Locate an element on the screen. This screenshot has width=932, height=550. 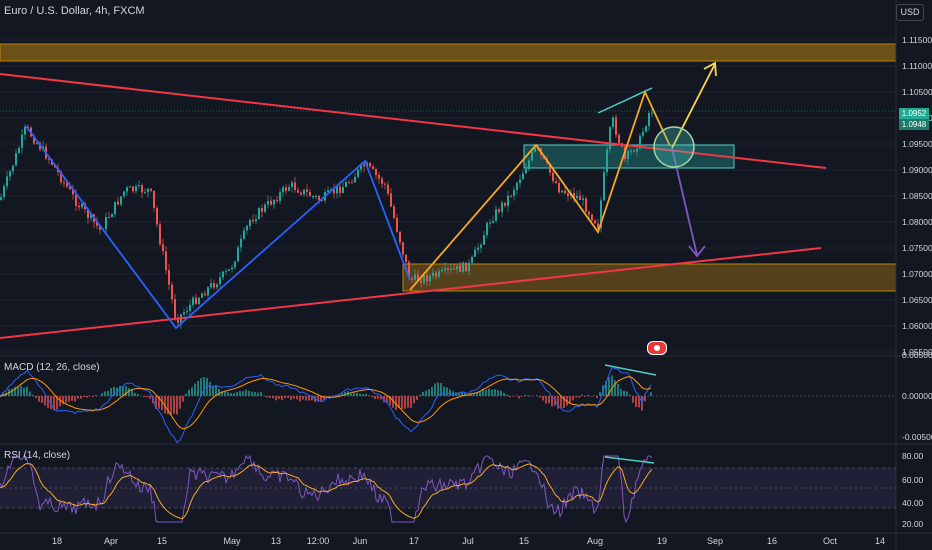
last-price-tag: 1.0952 is located at coordinates (914, 113).